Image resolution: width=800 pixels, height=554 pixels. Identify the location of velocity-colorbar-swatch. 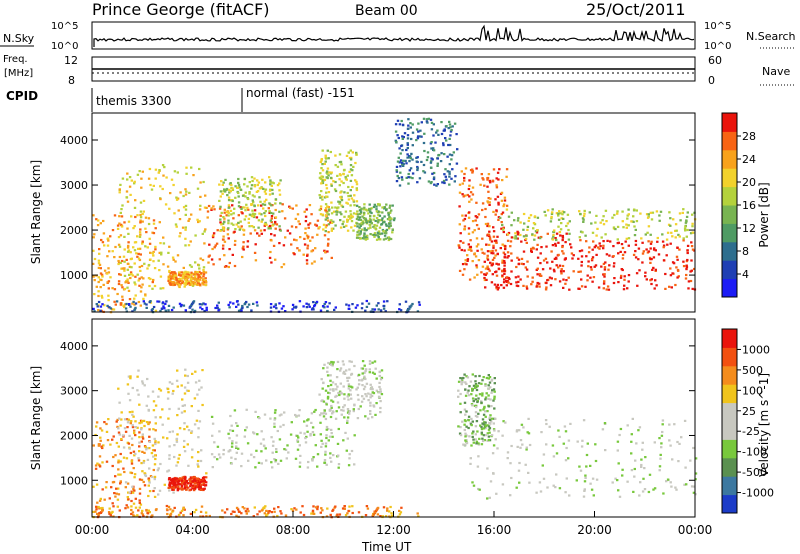
(729, 504).